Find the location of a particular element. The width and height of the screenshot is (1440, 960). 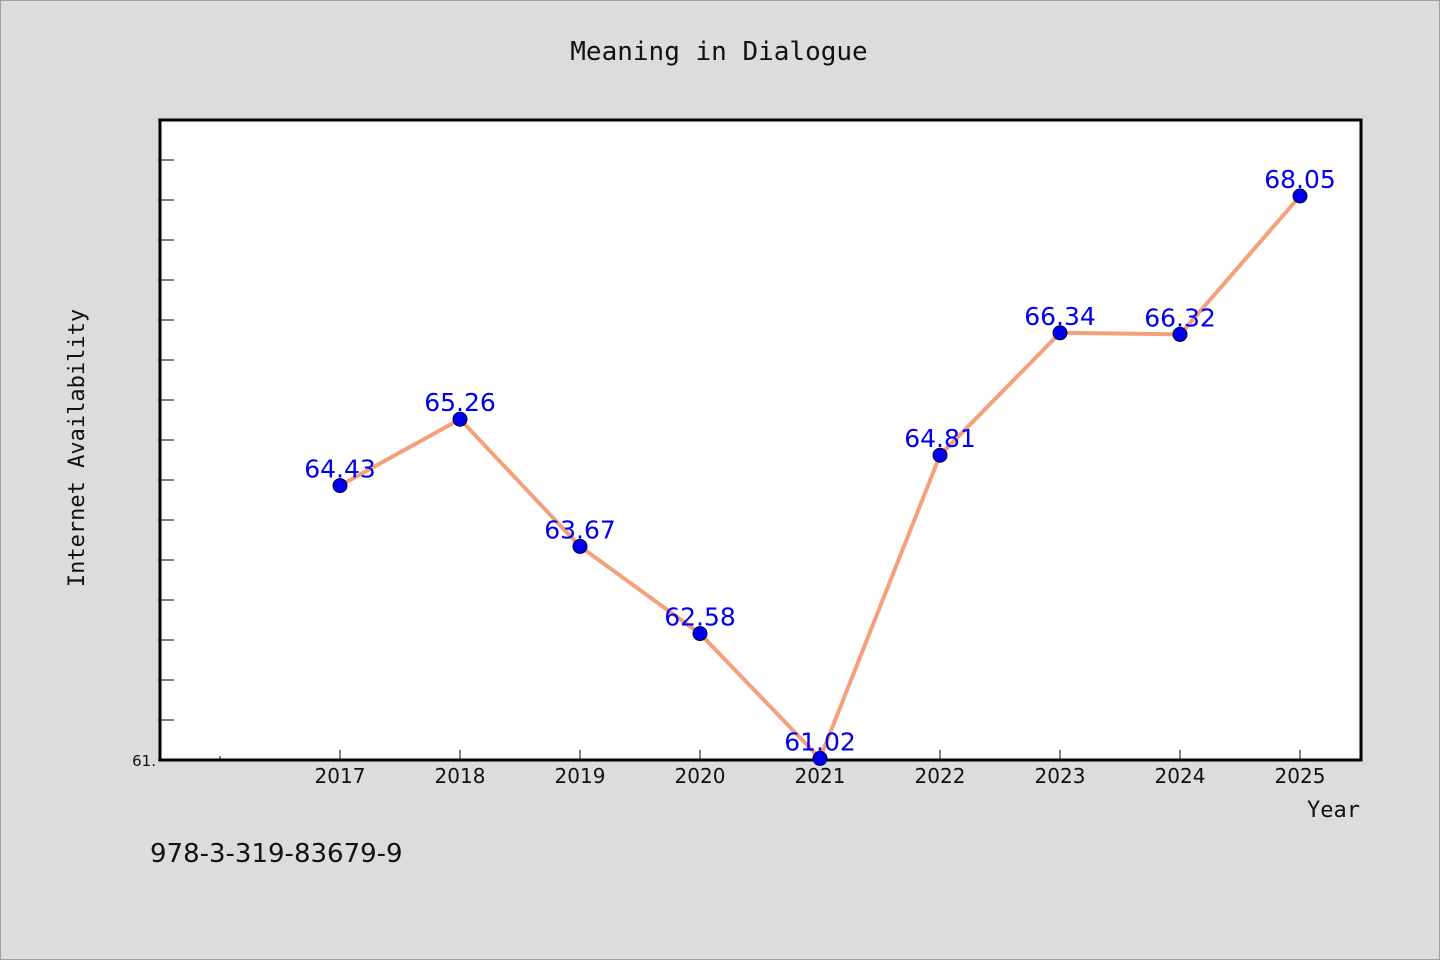

x-axis-ticks: 2017 2018 2019 2020 2021 2022 2023 2024 2025 is located at coordinates (772, 769).